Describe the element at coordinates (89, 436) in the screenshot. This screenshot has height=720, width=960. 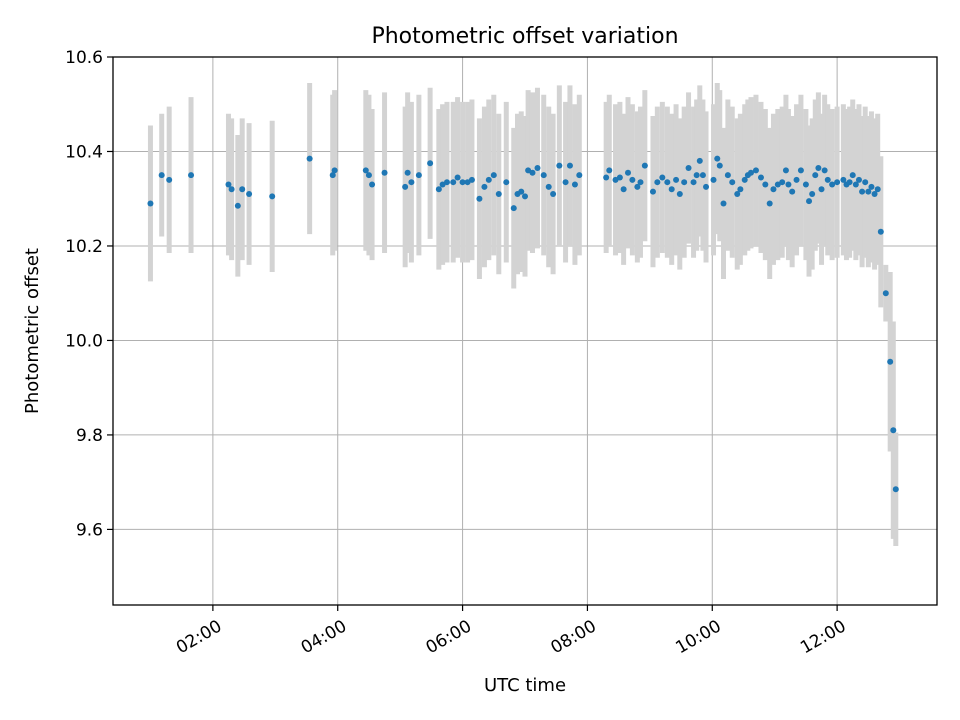
I see `y-tick-label: 9.8` at that location.